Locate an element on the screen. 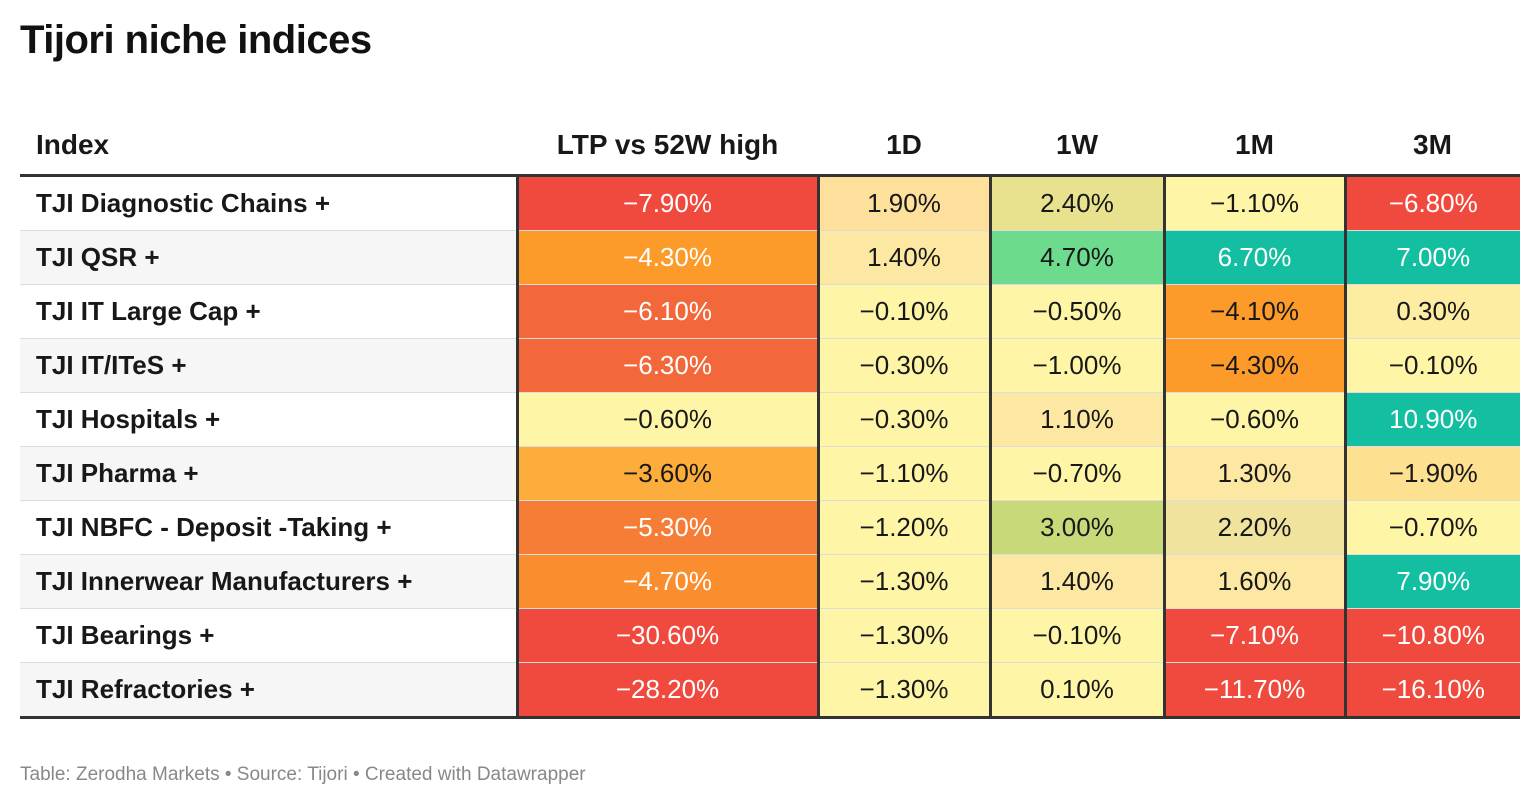 This screenshot has height=810, width=1540. value-cell-3m: 7.90% is located at coordinates (1431, 581).